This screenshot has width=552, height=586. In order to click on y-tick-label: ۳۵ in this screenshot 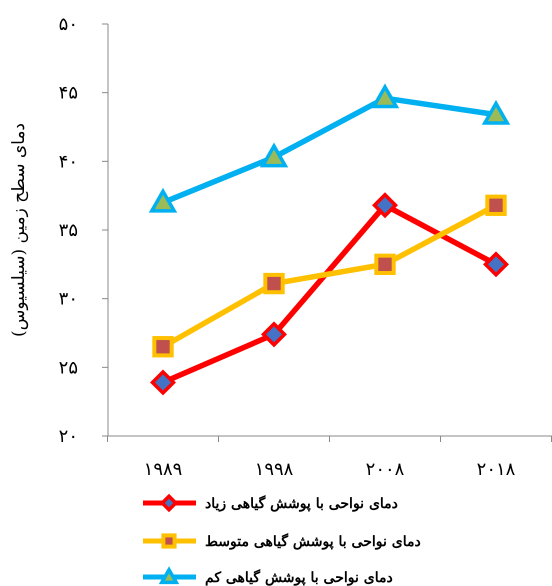, I will do `click(68, 230)`.